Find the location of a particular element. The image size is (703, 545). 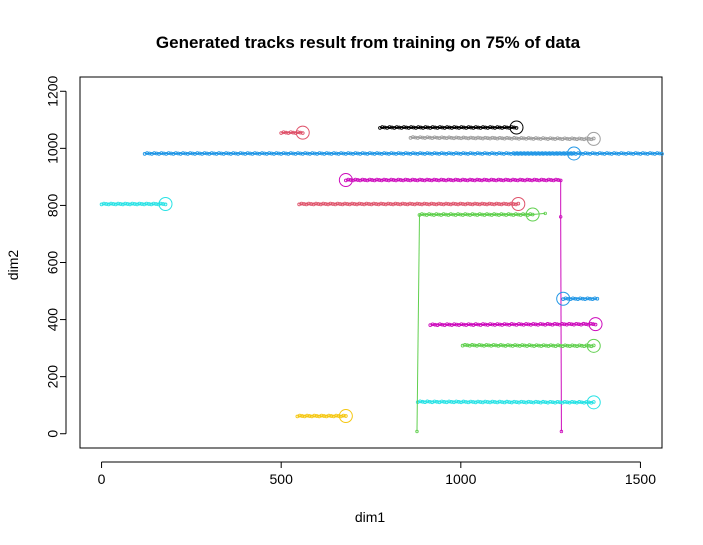

y-tick-label: 1200 is located at coordinates (53, 90).